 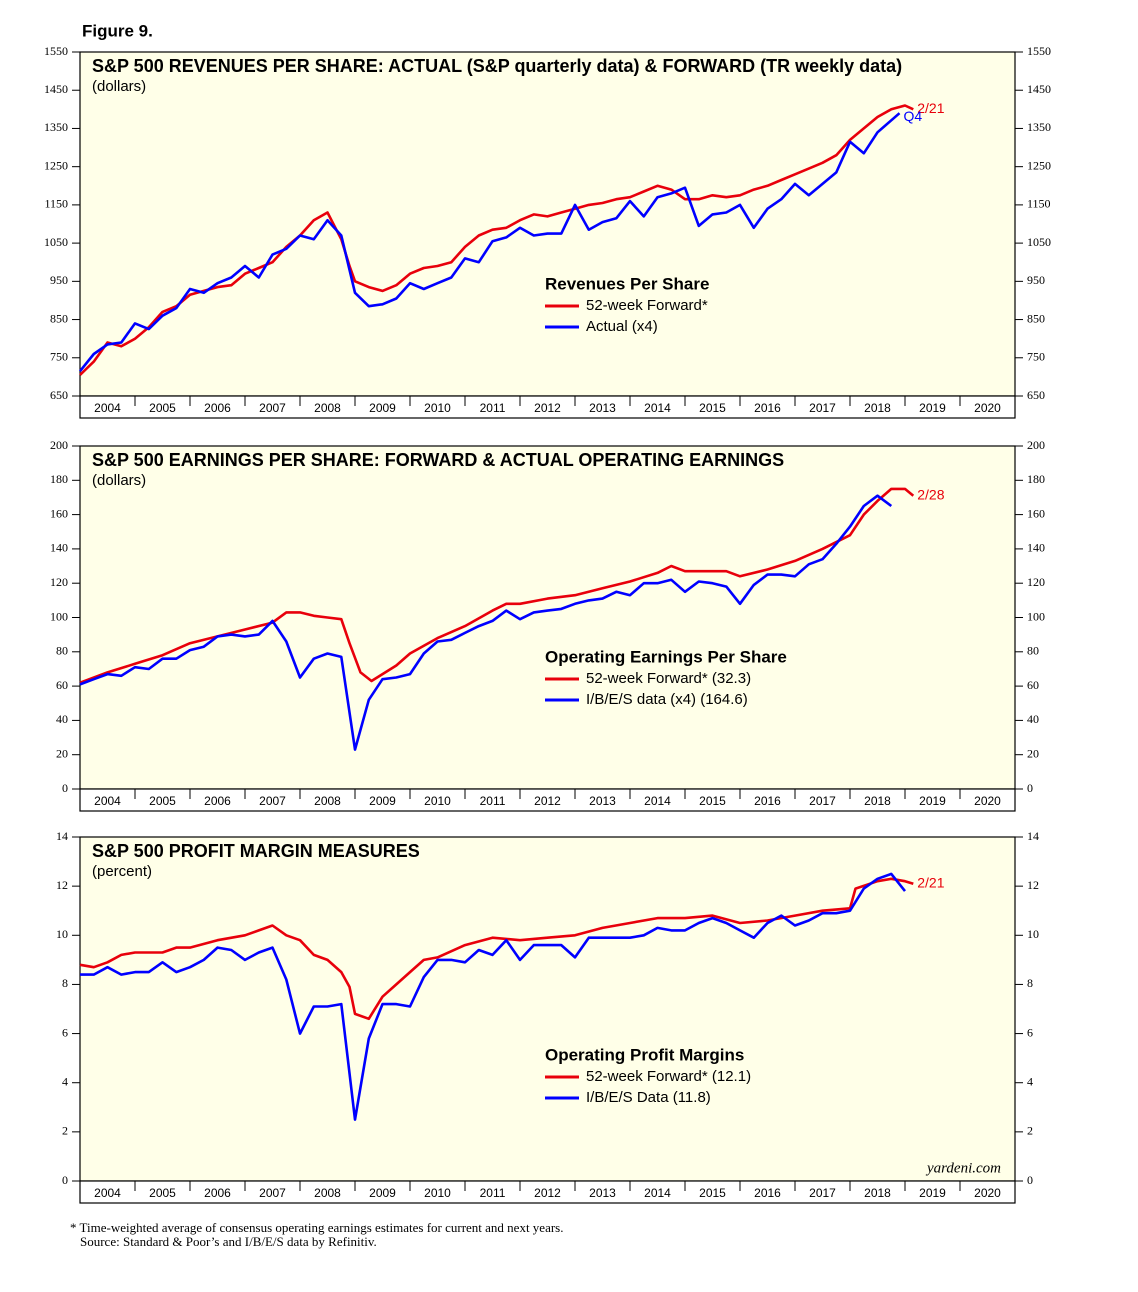 What do you see at coordinates (59, 280) in the screenshot?
I see `y-tick-label: 950` at bounding box center [59, 280].